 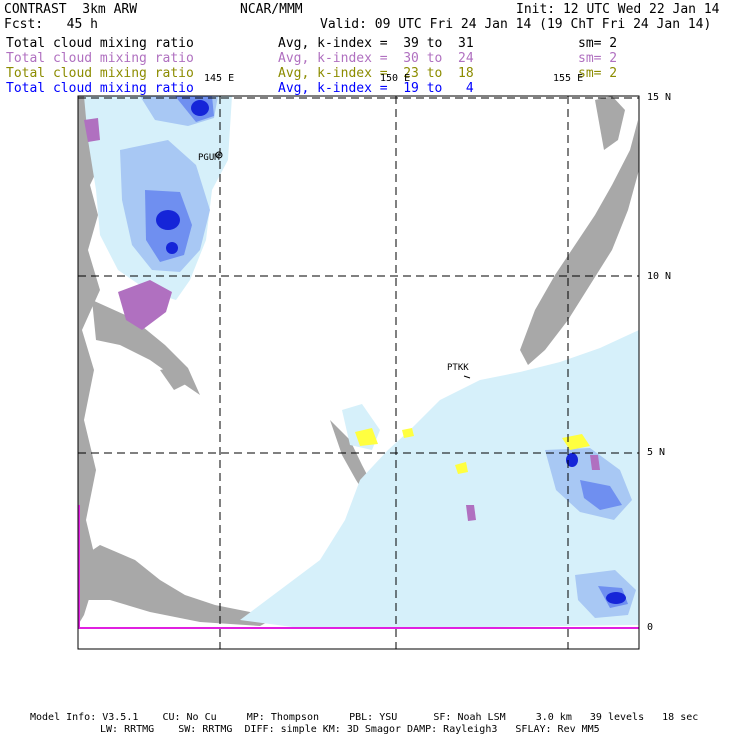 I want to click on land-east-patch, so click(x=562, y=431).